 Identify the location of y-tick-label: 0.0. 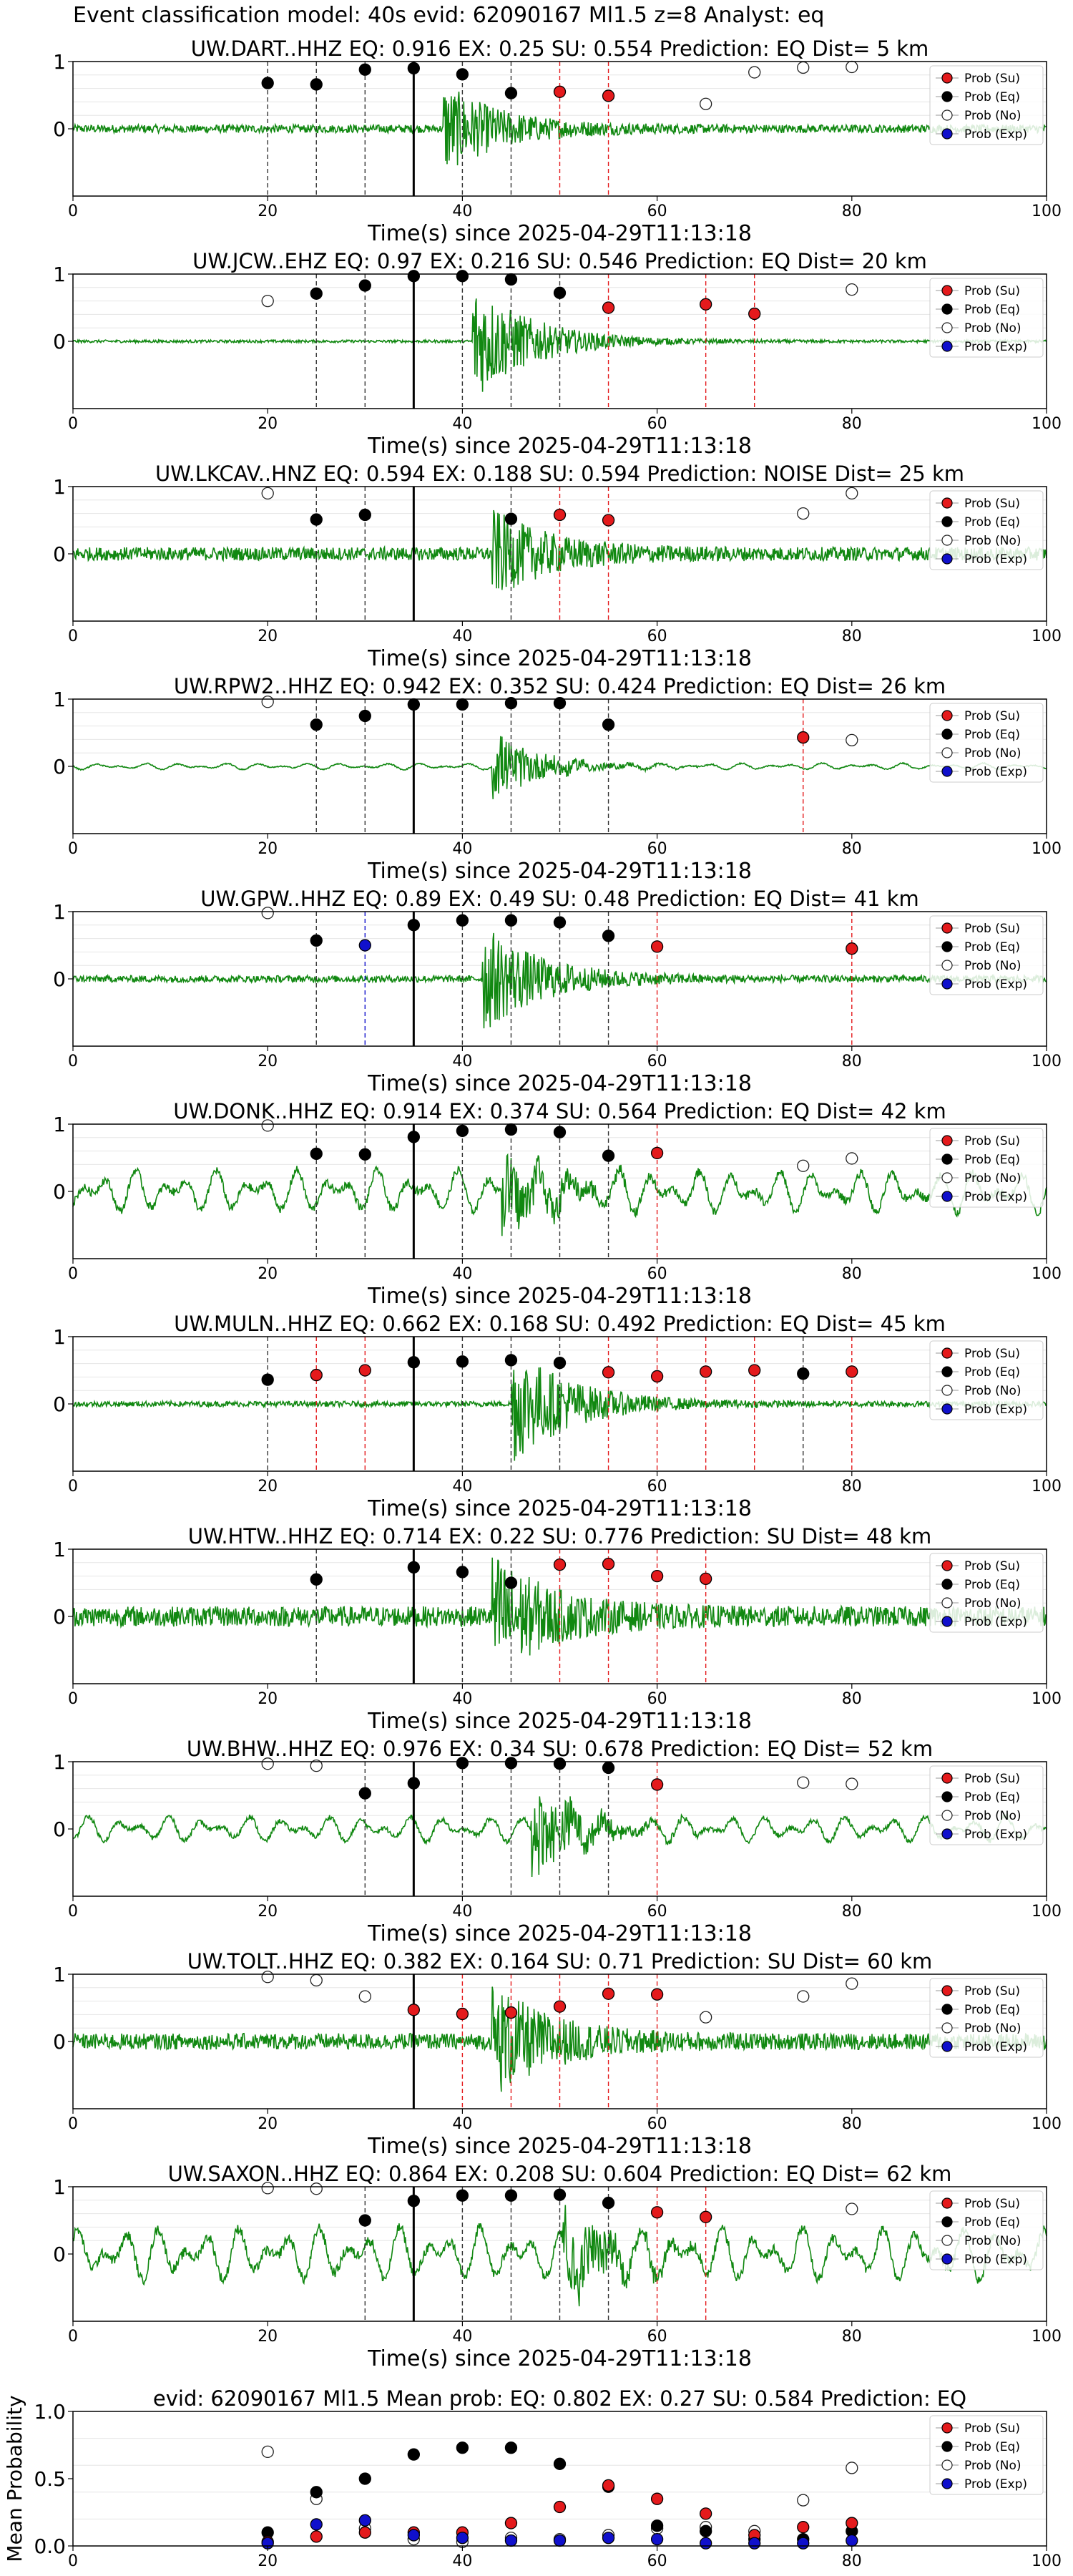
(50, 2546).